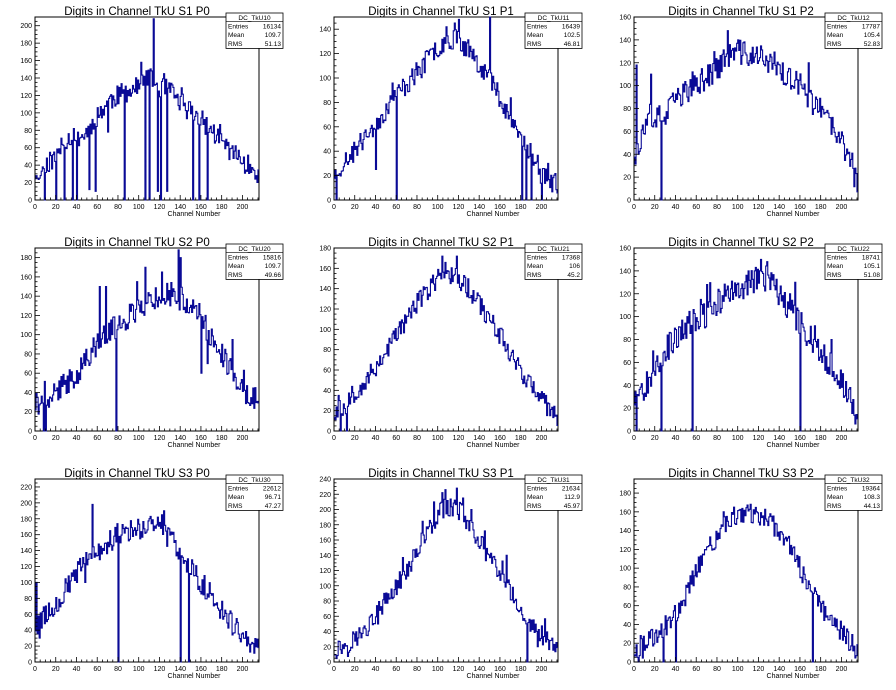  What do you see at coordinates (26, 335) in the screenshot?
I see `y-tick-label: 100` at bounding box center [26, 335].